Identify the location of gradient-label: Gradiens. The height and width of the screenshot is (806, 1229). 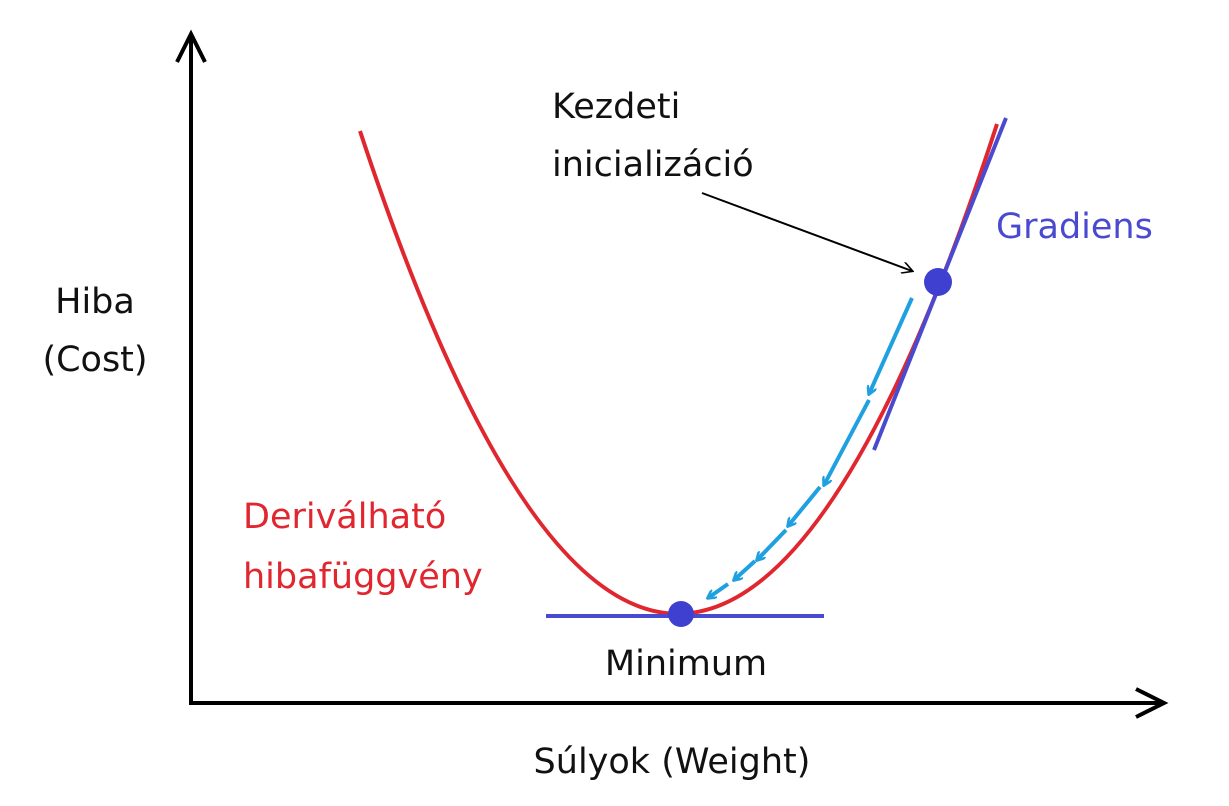
(1074, 227).